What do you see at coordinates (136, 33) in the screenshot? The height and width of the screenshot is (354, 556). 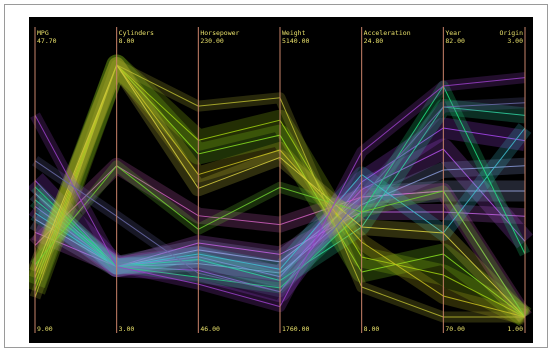 I see `axis-name-cylinders: Cylinders` at bounding box center [136, 33].